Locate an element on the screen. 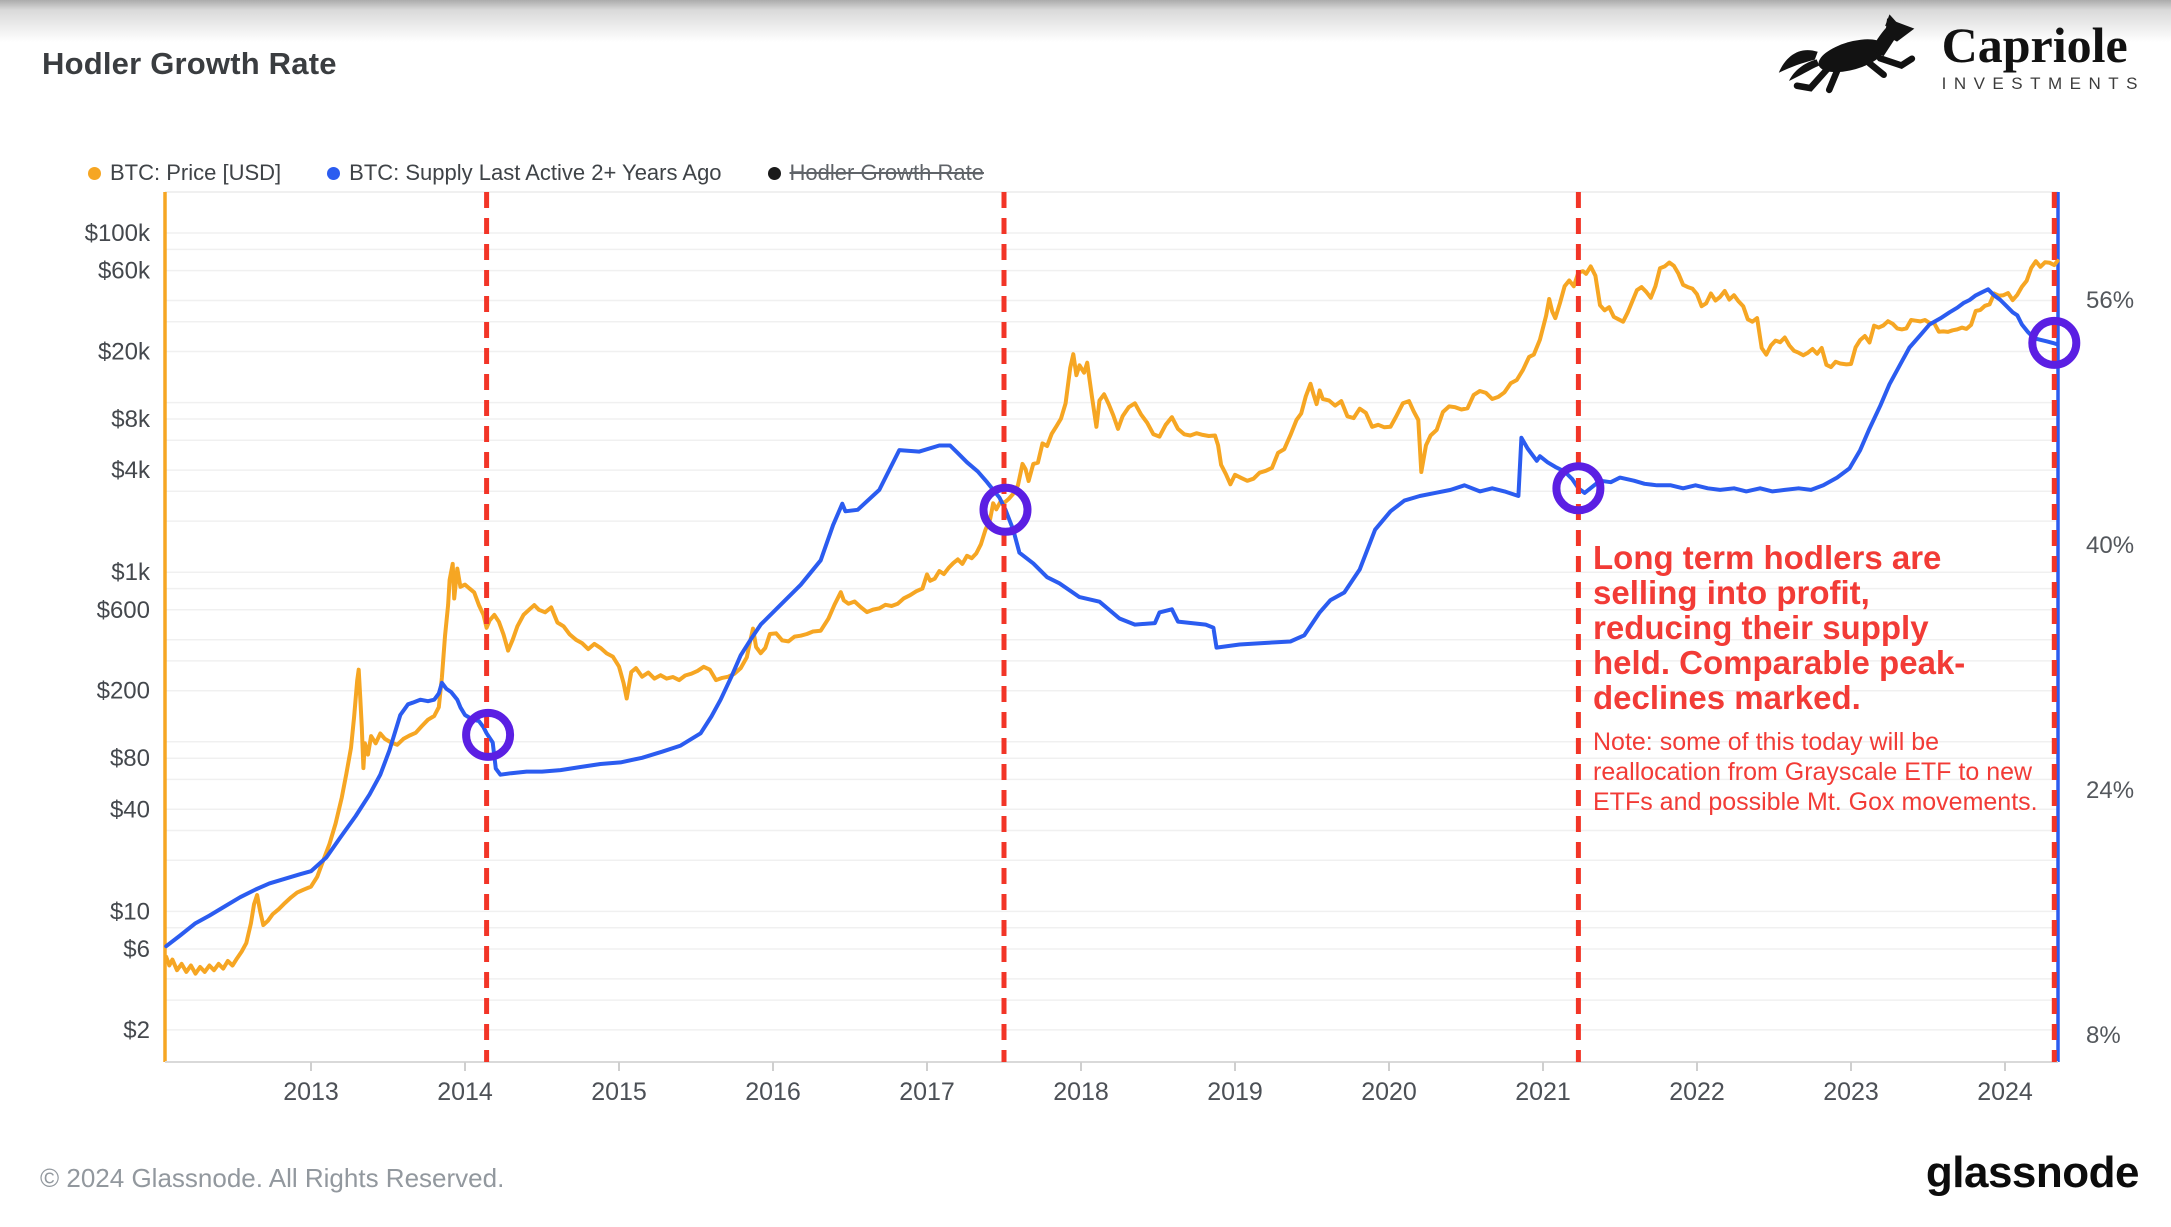 This screenshot has width=2171, height=1227. glassnode-wordmark: glassnode is located at coordinates (2032, 1172).